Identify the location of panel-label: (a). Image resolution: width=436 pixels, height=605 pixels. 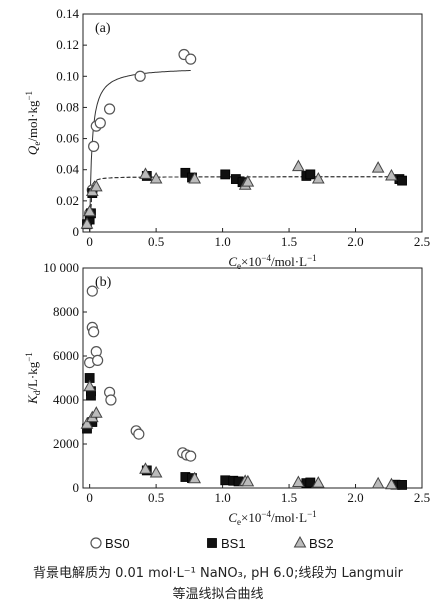
(103, 28).